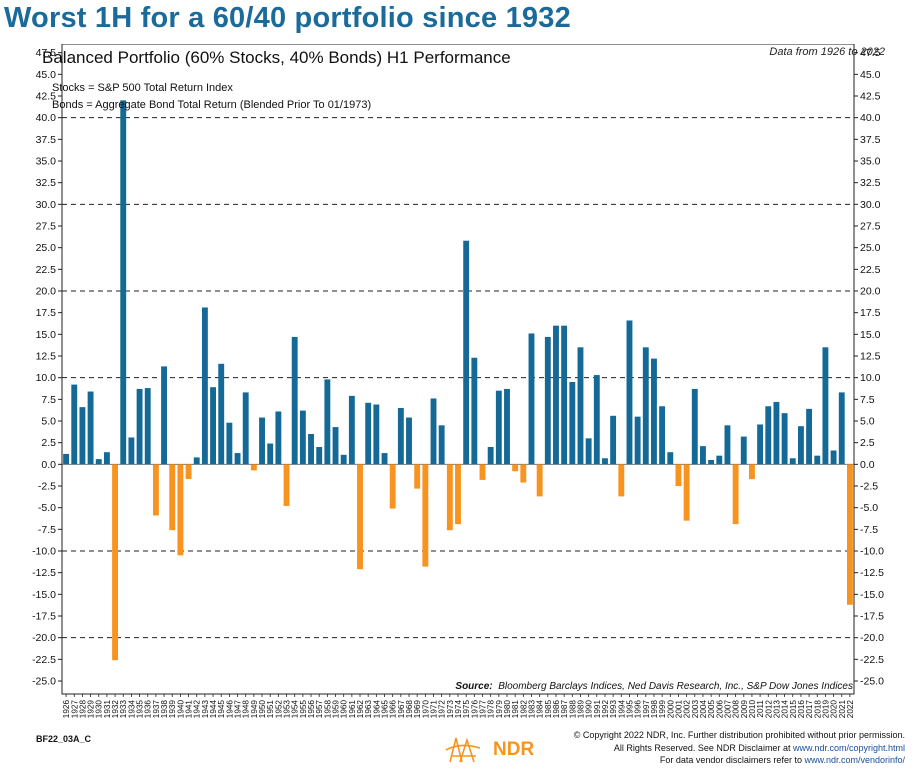 The width and height of the screenshot is (915, 771). What do you see at coordinates (46, 183) in the screenshot?
I see `y-tick-label-left: 32.5` at bounding box center [46, 183].